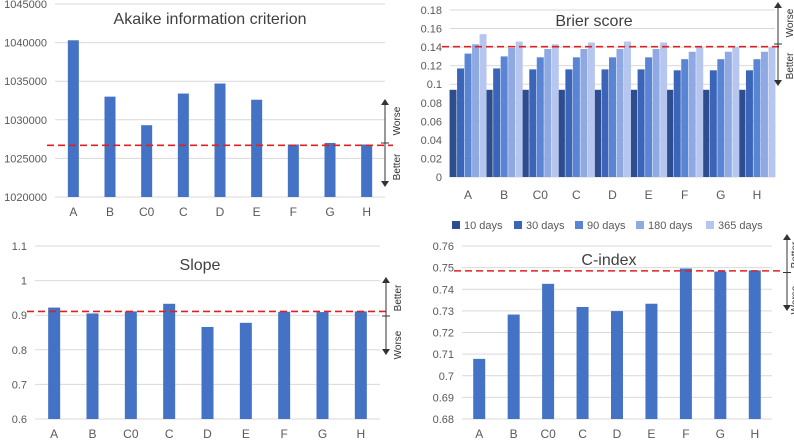 Image resolution: width=794 pixels, height=444 pixels. I want to click on y-tick-label: 0.72, so click(443, 334).